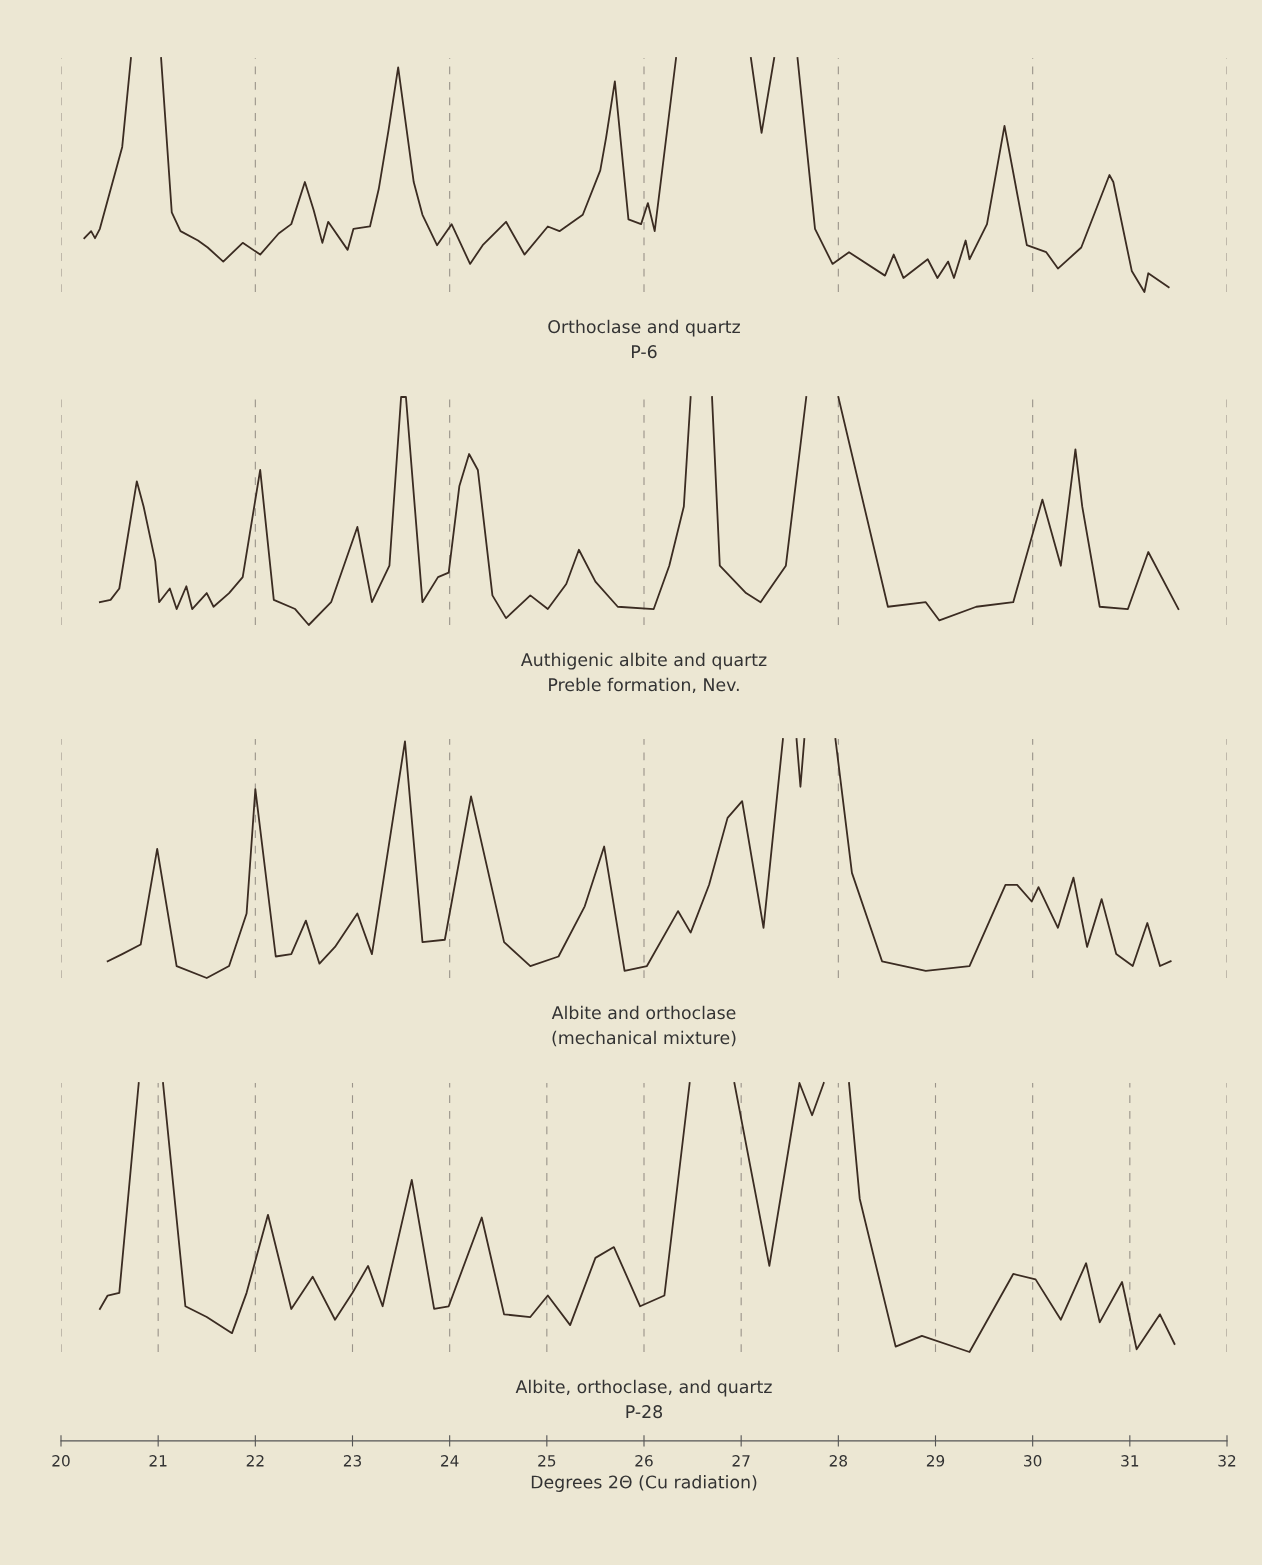 Image resolution: width=1262 pixels, height=1565 pixels. I want to click on x-tick-label: 24, so click(450, 1461).